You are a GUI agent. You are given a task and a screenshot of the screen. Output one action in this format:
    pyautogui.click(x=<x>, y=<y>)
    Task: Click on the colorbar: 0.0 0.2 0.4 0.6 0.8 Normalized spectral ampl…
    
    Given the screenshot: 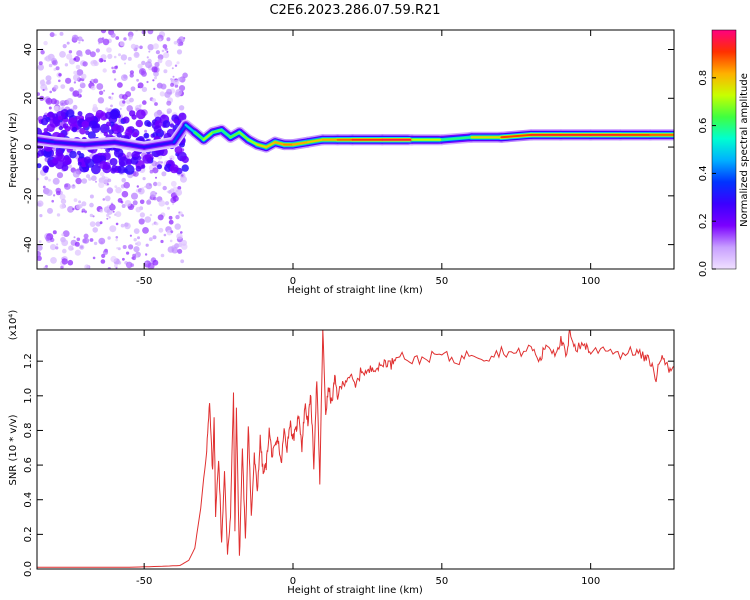 What is the action you would take?
    pyautogui.click(x=724, y=153)
    